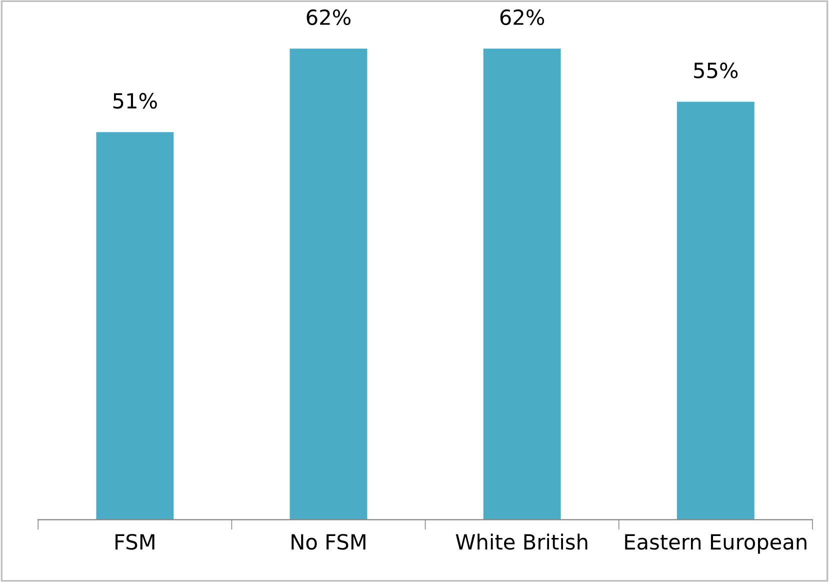 The height and width of the screenshot is (582, 829). Describe the element at coordinates (135, 100) in the screenshot. I see `data-label: 51%` at that location.